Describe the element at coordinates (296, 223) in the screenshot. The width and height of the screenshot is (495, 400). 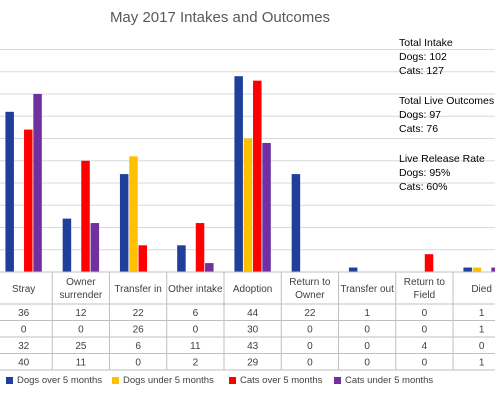
I see `bar-return-to-owner-dogs-over-5-months` at that location.